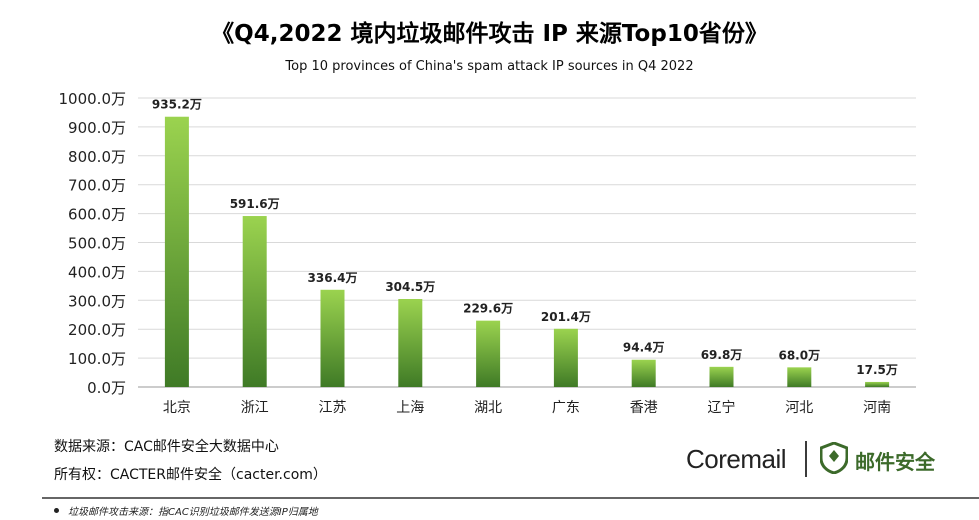  I want to click on x-tick-label: 北京, so click(177, 408).